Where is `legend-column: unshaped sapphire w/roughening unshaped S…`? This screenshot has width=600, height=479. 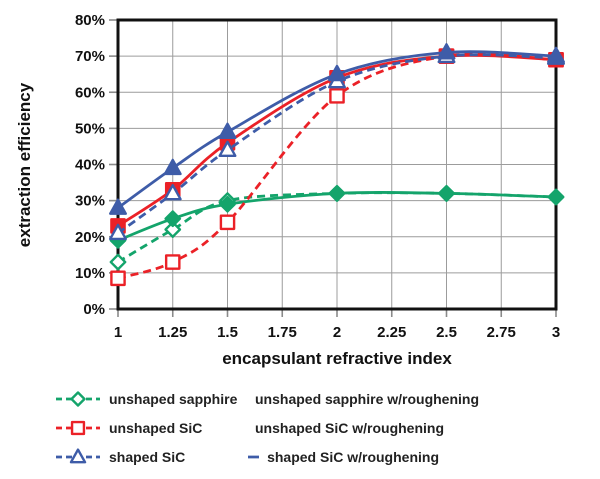 legend-column: unshaped sapphire w/roughening unshaped S… is located at coordinates (363, 428).